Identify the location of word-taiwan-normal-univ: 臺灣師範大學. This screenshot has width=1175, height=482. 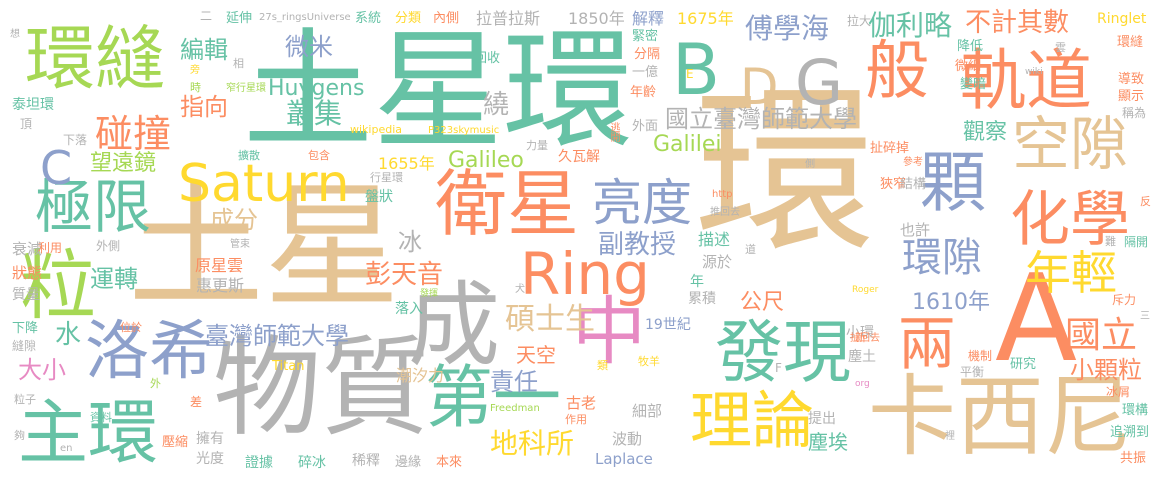
(277, 336).